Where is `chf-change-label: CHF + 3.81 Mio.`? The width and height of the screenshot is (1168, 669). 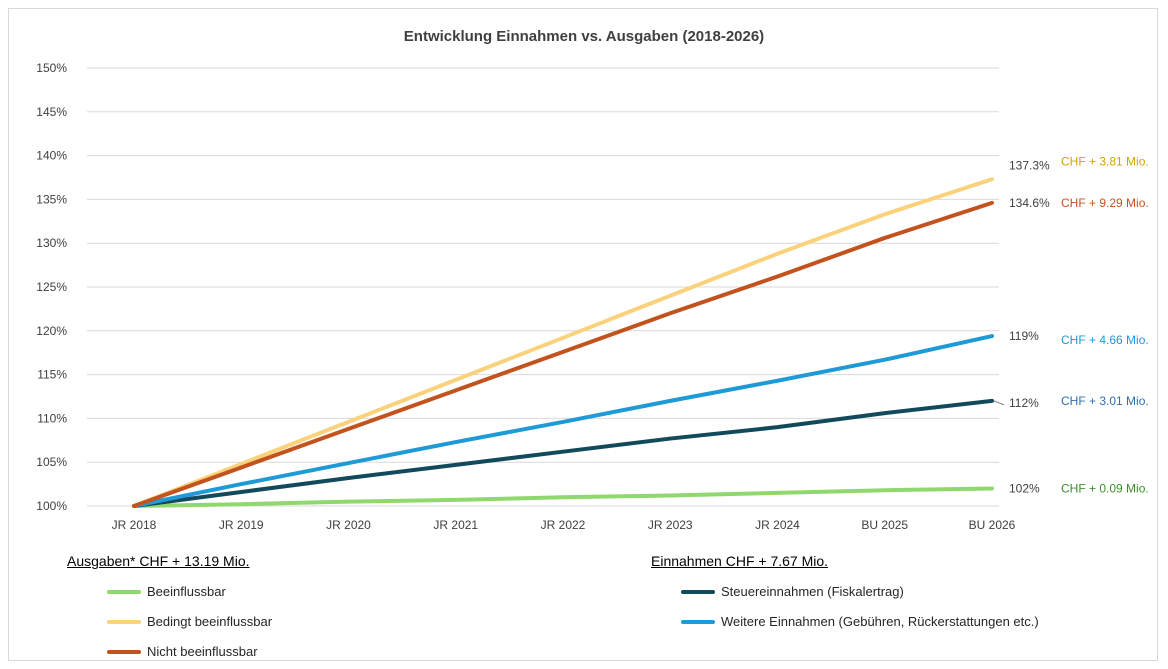 chf-change-label: CHF + 3.81 Mio. is located at coordinates (1105, 161).